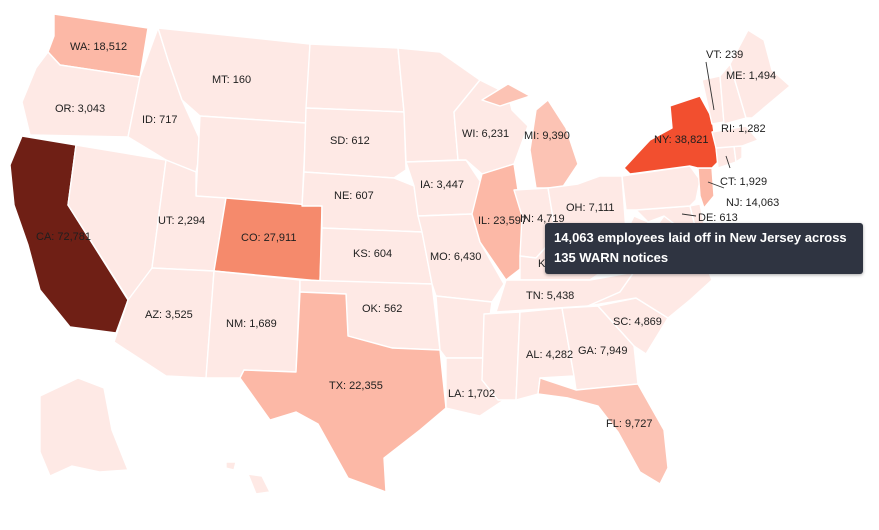  What do you see at coordinates (355, 143) in the screenshot?
I see `state-sd` at bounding box center [355, 143].